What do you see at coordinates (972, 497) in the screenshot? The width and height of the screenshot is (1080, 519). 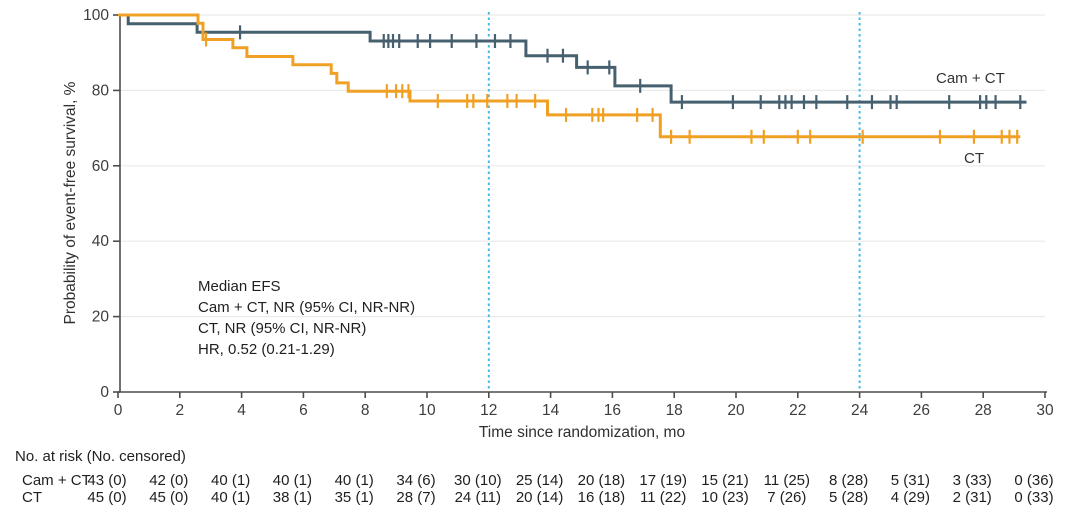 I see `risk-cell: 2 (31)` at bounding box center [972, 497].